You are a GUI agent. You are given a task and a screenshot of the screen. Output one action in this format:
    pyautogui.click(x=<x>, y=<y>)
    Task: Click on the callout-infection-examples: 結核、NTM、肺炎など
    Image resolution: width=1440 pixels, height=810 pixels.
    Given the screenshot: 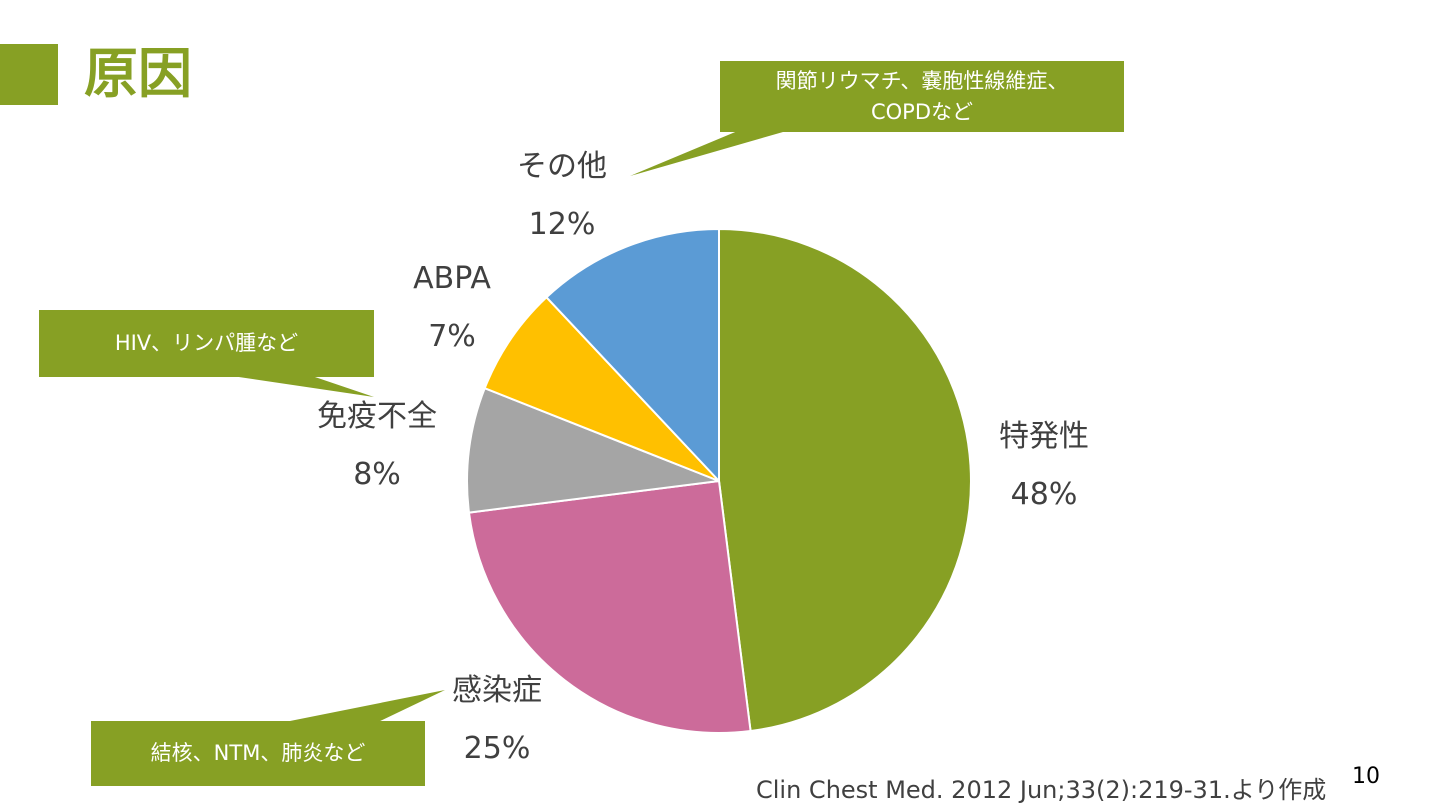 What is the action you would take?
    pyautogui.click(x=258, y=753)
    